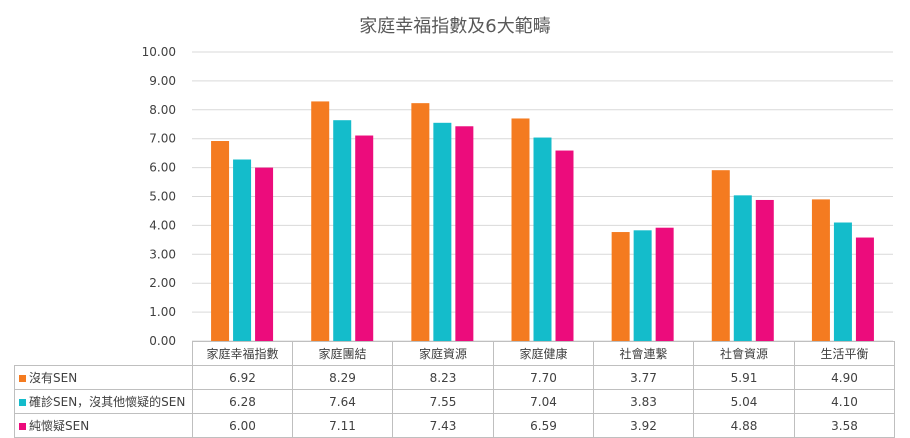 The image size is (910, 438). Describe the element at coordinates (103, 353) in the screenshot. I see `table-corner` at that location.